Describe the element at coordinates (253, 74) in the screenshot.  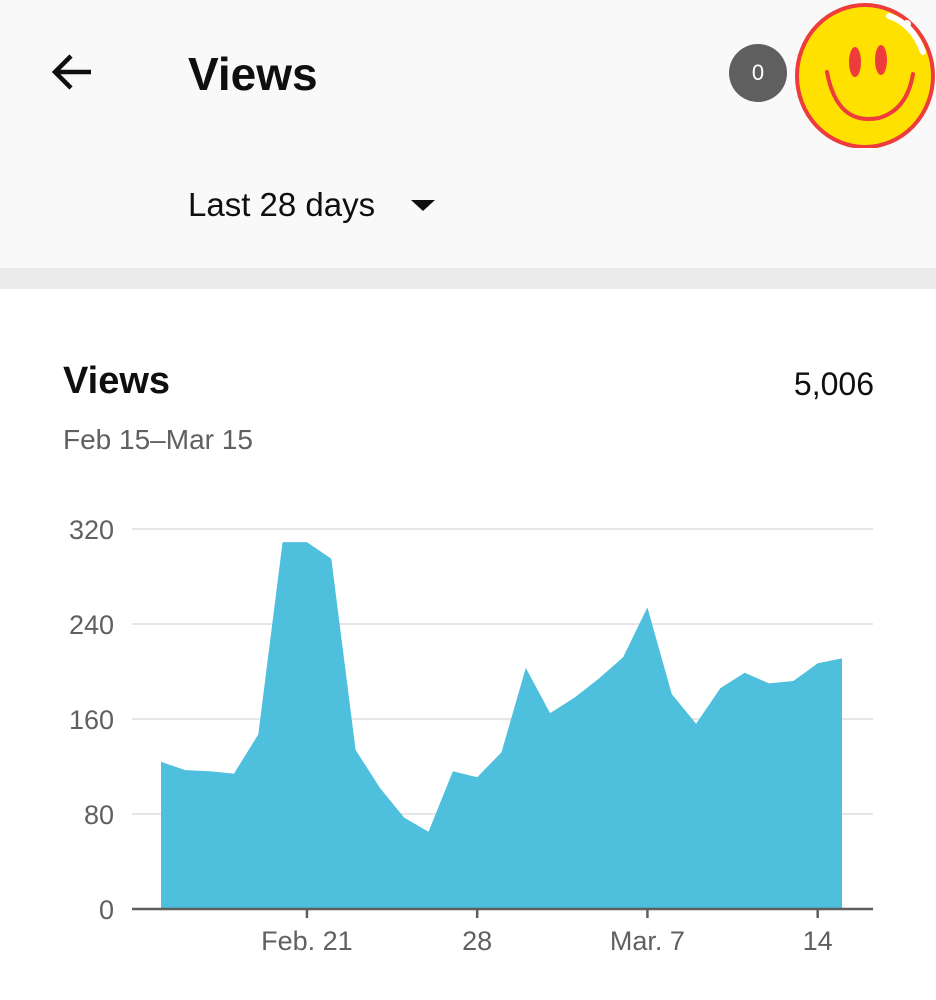
I see `page-title: Views` at that location.